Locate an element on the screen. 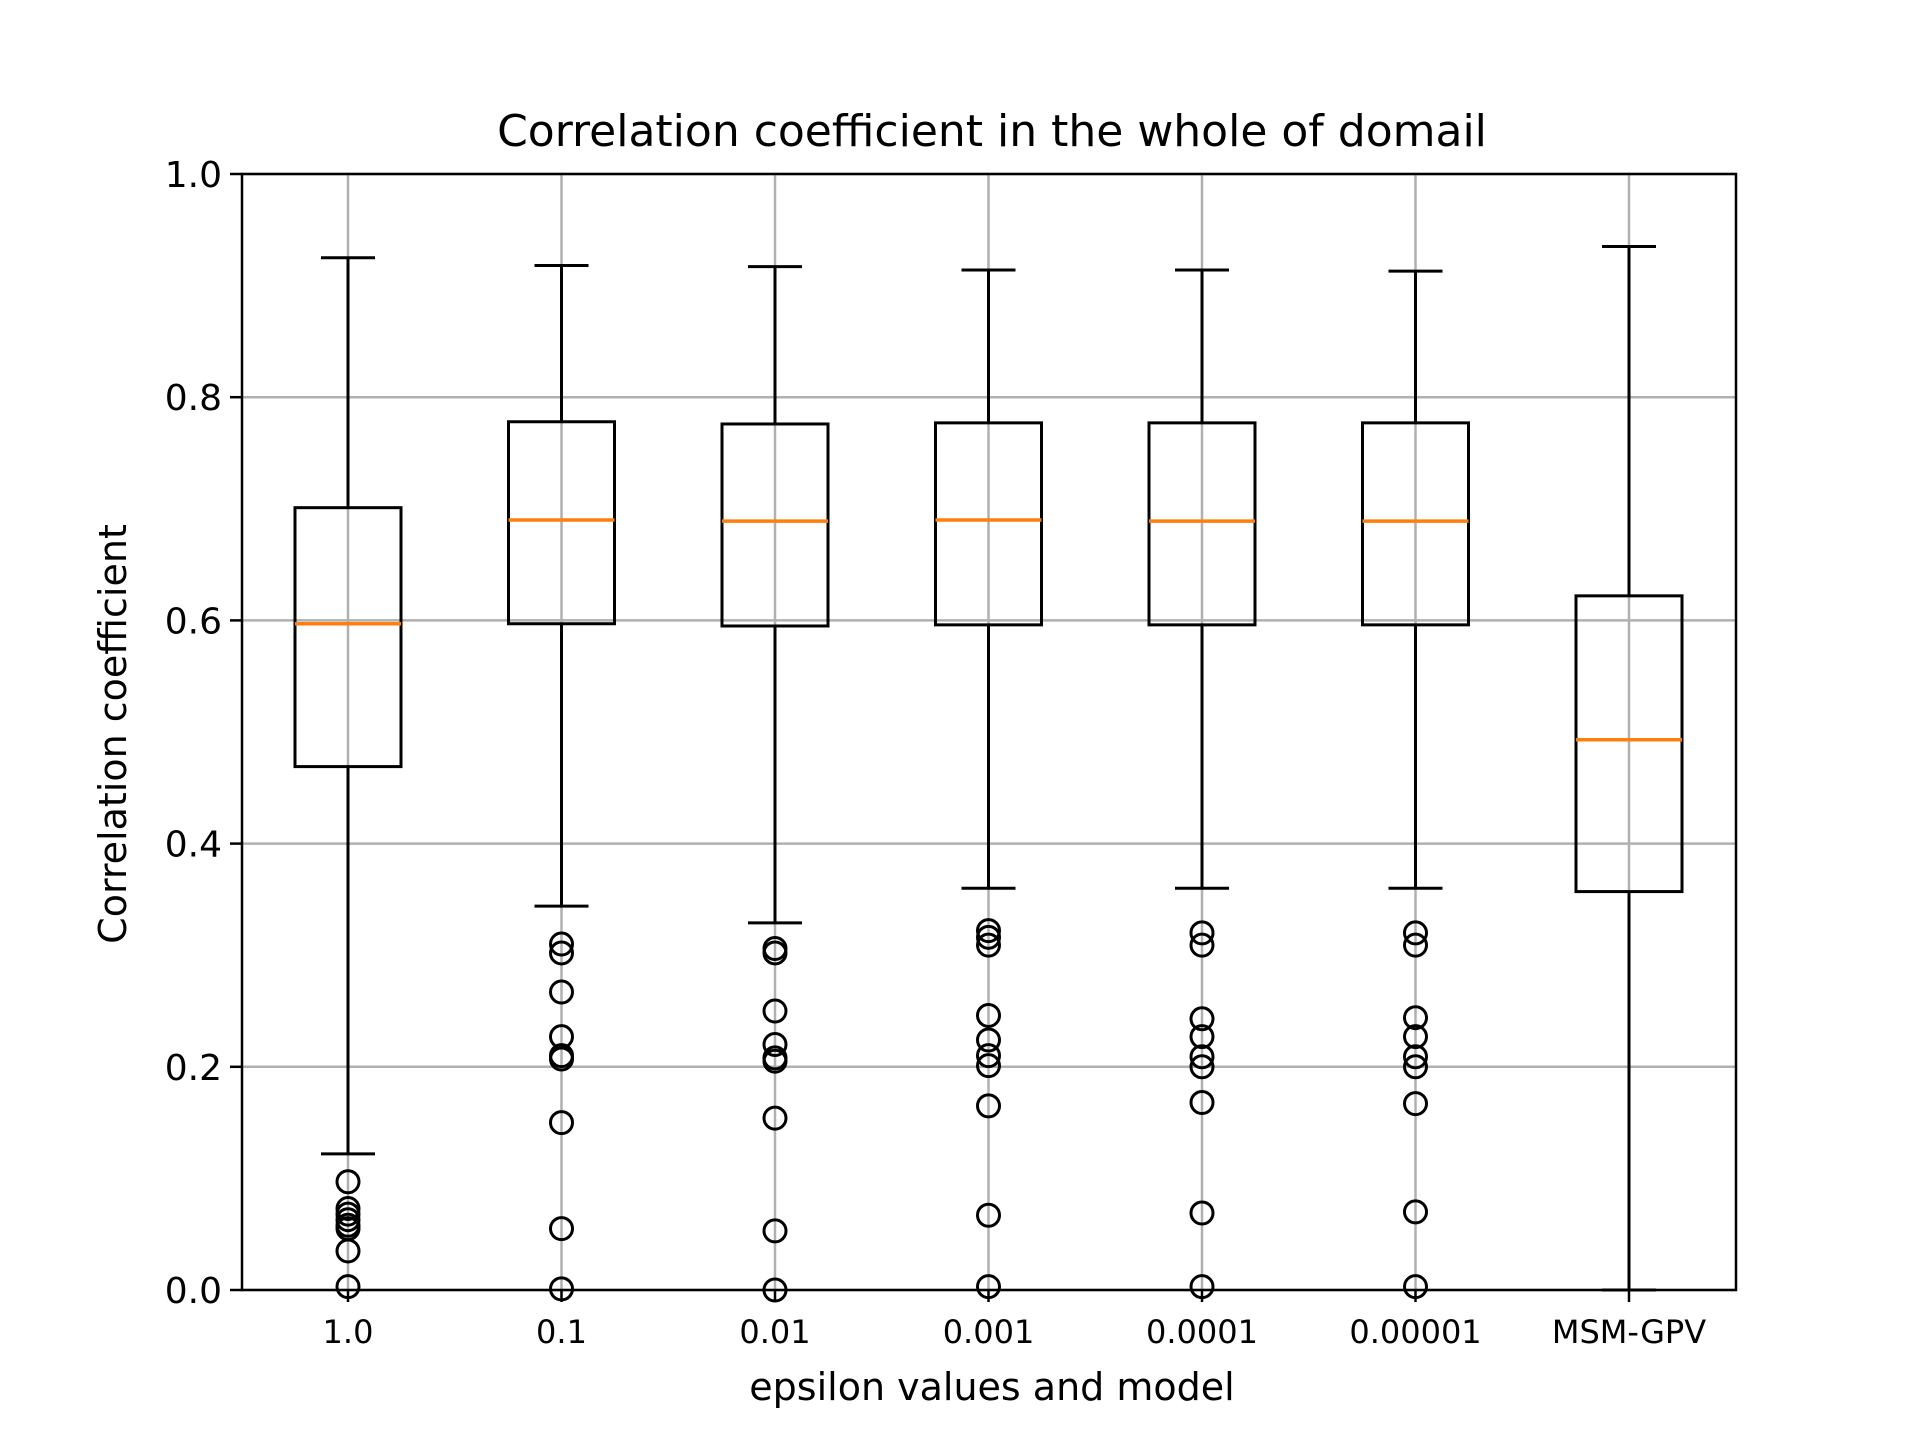 Image resolution: width=1920 pixels, height=1445 pixels. y-tick-label: 0.2 is located at coordinates (193, 1068).